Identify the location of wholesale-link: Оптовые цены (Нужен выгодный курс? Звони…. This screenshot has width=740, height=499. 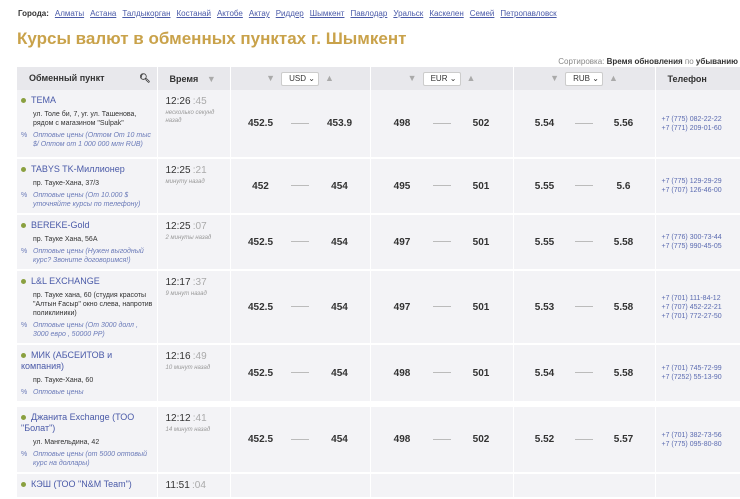
(87, 256).